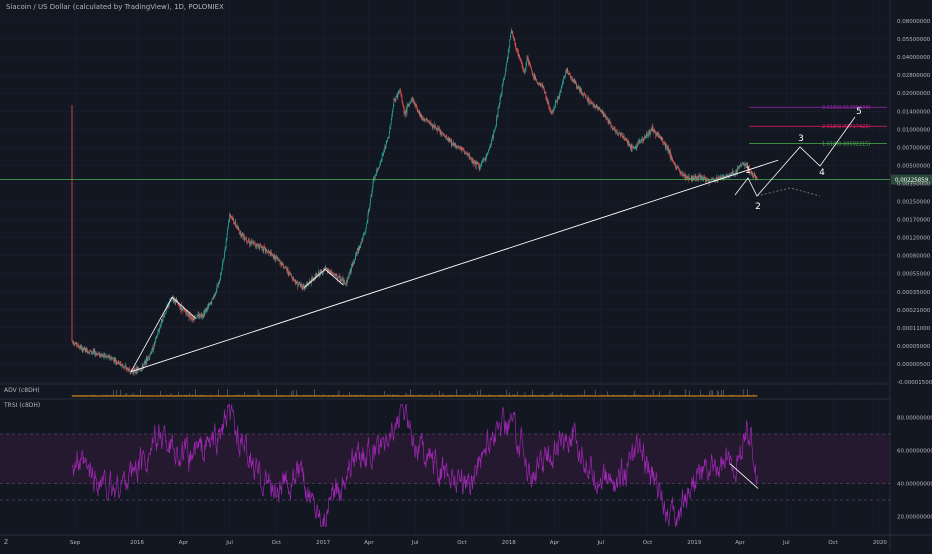 This screenshot has width=932, height=554. What do you see at coordinates (137, 543) in the screenshot?
I see `time-tick-label: 2016` at bounding box center [137, 543].